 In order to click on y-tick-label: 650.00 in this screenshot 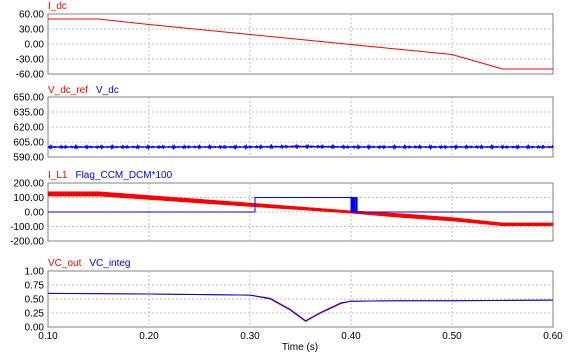, I will do `click(28, 98)`.